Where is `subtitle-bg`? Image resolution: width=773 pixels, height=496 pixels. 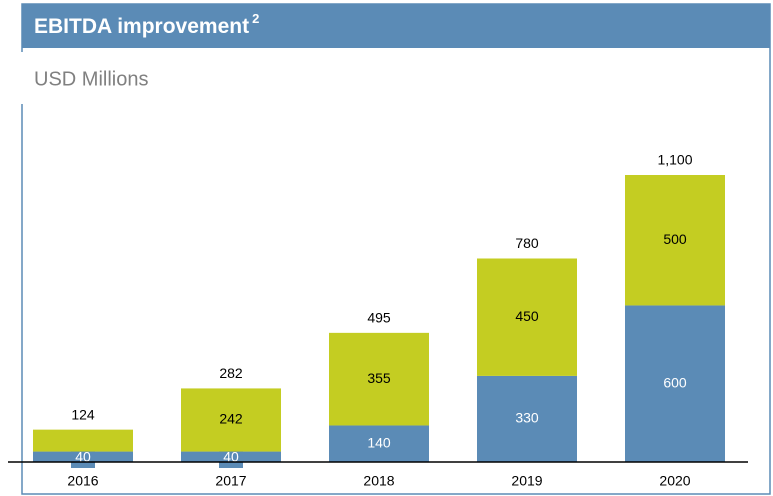 subtitle-bg is located at coordinates (108, 78).